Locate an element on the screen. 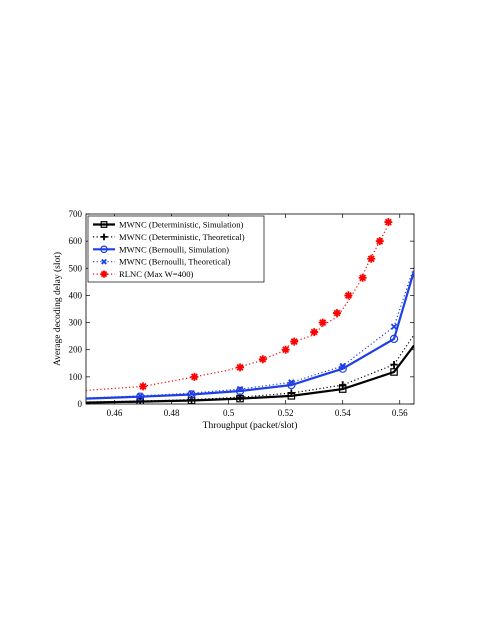 The height and width of the screenshot is (627, 485). x-tick-label: 0.48 is located at coordinates (172, 413).